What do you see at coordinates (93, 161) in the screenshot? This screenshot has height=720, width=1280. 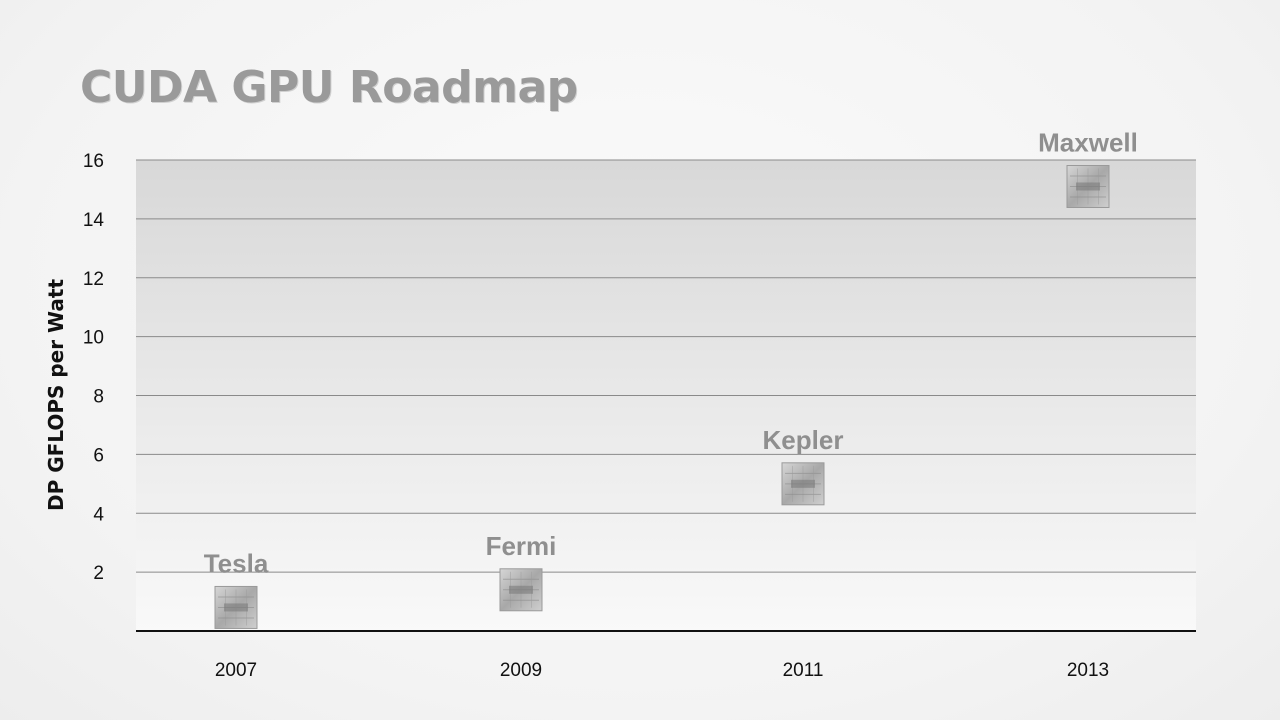 I see `y-tick-label: 16` at bounding box center [93, 161].